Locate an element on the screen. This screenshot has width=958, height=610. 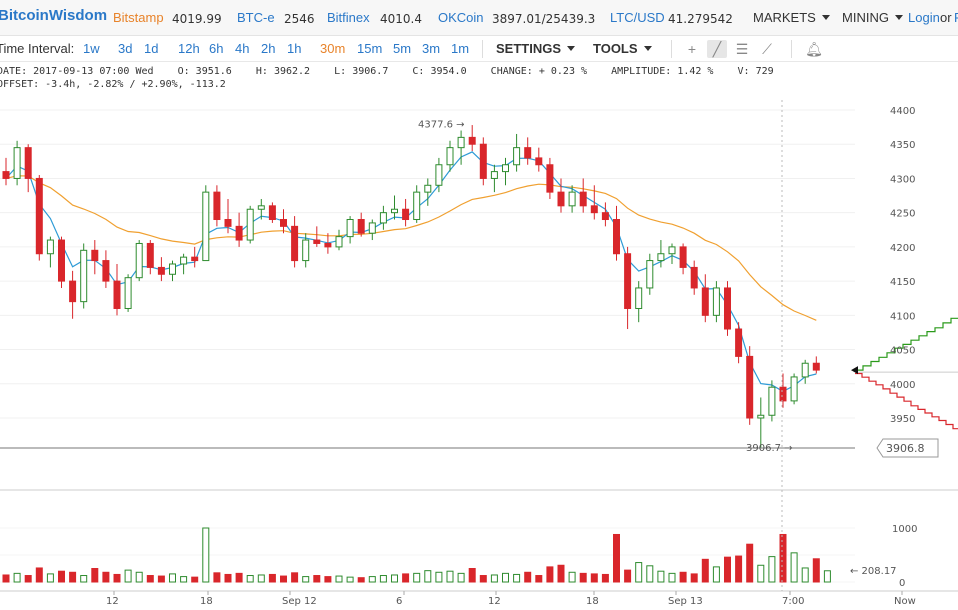
price-axis-label: 4300 is located at coordinates (902, 179).